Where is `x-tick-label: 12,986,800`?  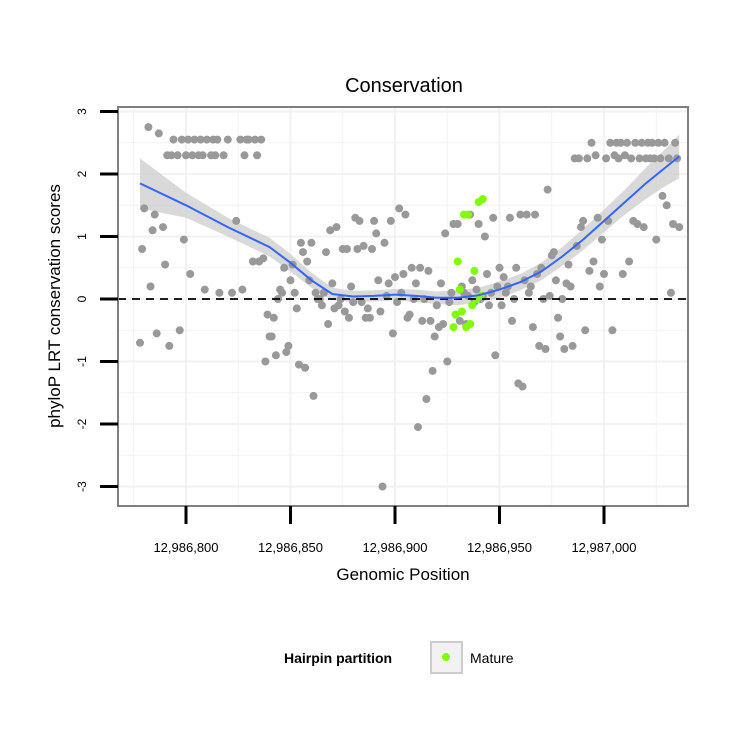 x-tick-label: 12,986,800 is located at coordinates (185, 547).